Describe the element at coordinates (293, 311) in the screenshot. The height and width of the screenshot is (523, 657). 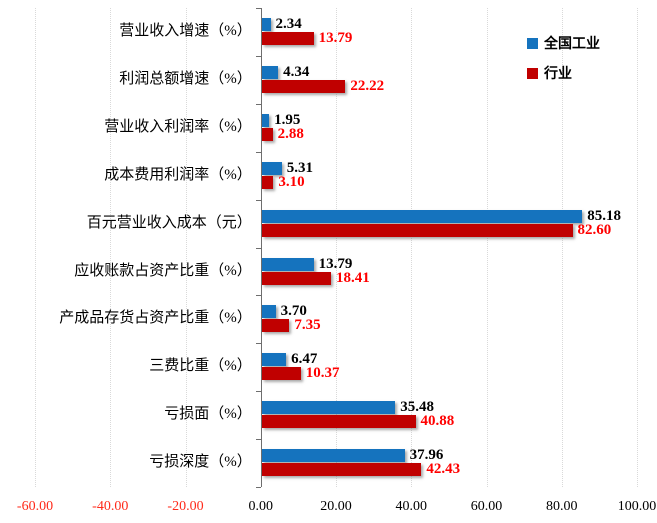
I see `bar-value-label: 3.70` at that location.